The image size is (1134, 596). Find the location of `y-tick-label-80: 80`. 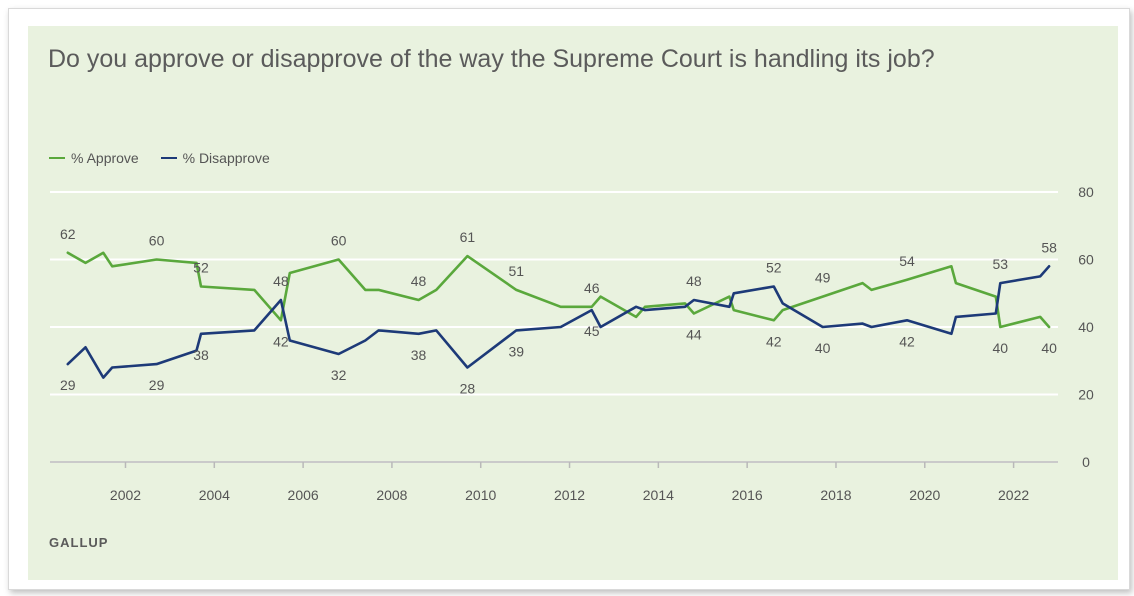

y-tick-label-80: 80 is located at coordinates (1086, 192).